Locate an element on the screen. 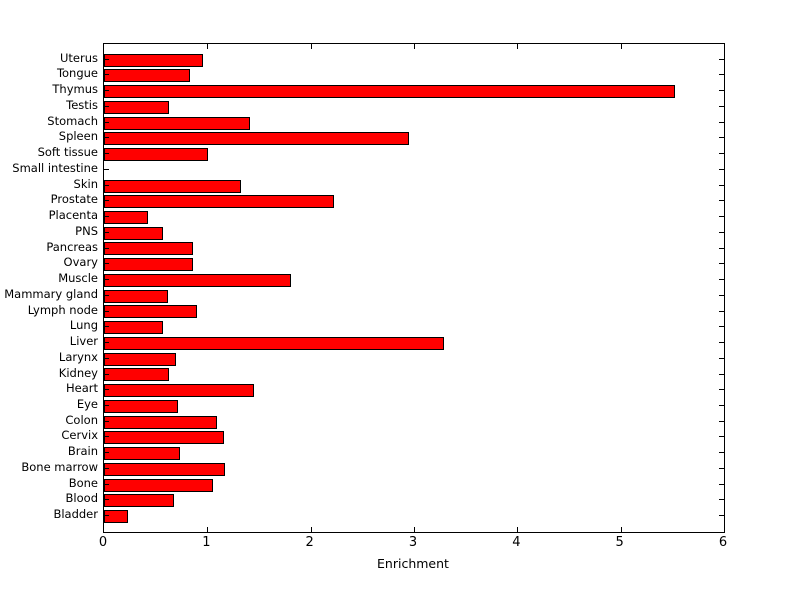 The height and width of the screenshot is (599, 800). x-axis-title: Enrichment is located at coordinates (413, 563).